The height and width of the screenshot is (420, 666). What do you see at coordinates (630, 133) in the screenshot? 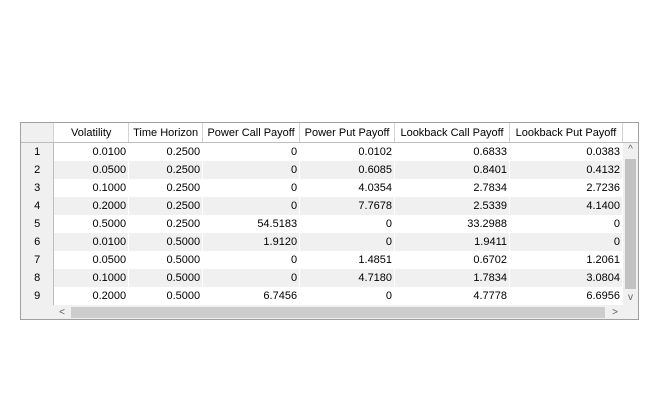
I see `scrollbar-header-spacer` at bounding box center [630, 133].